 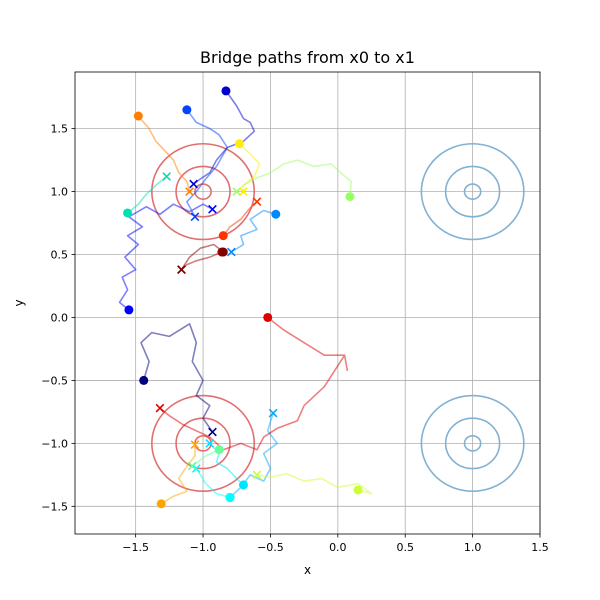 I want to click on y-tick-label: −0.5, so click(x=54, y=380).